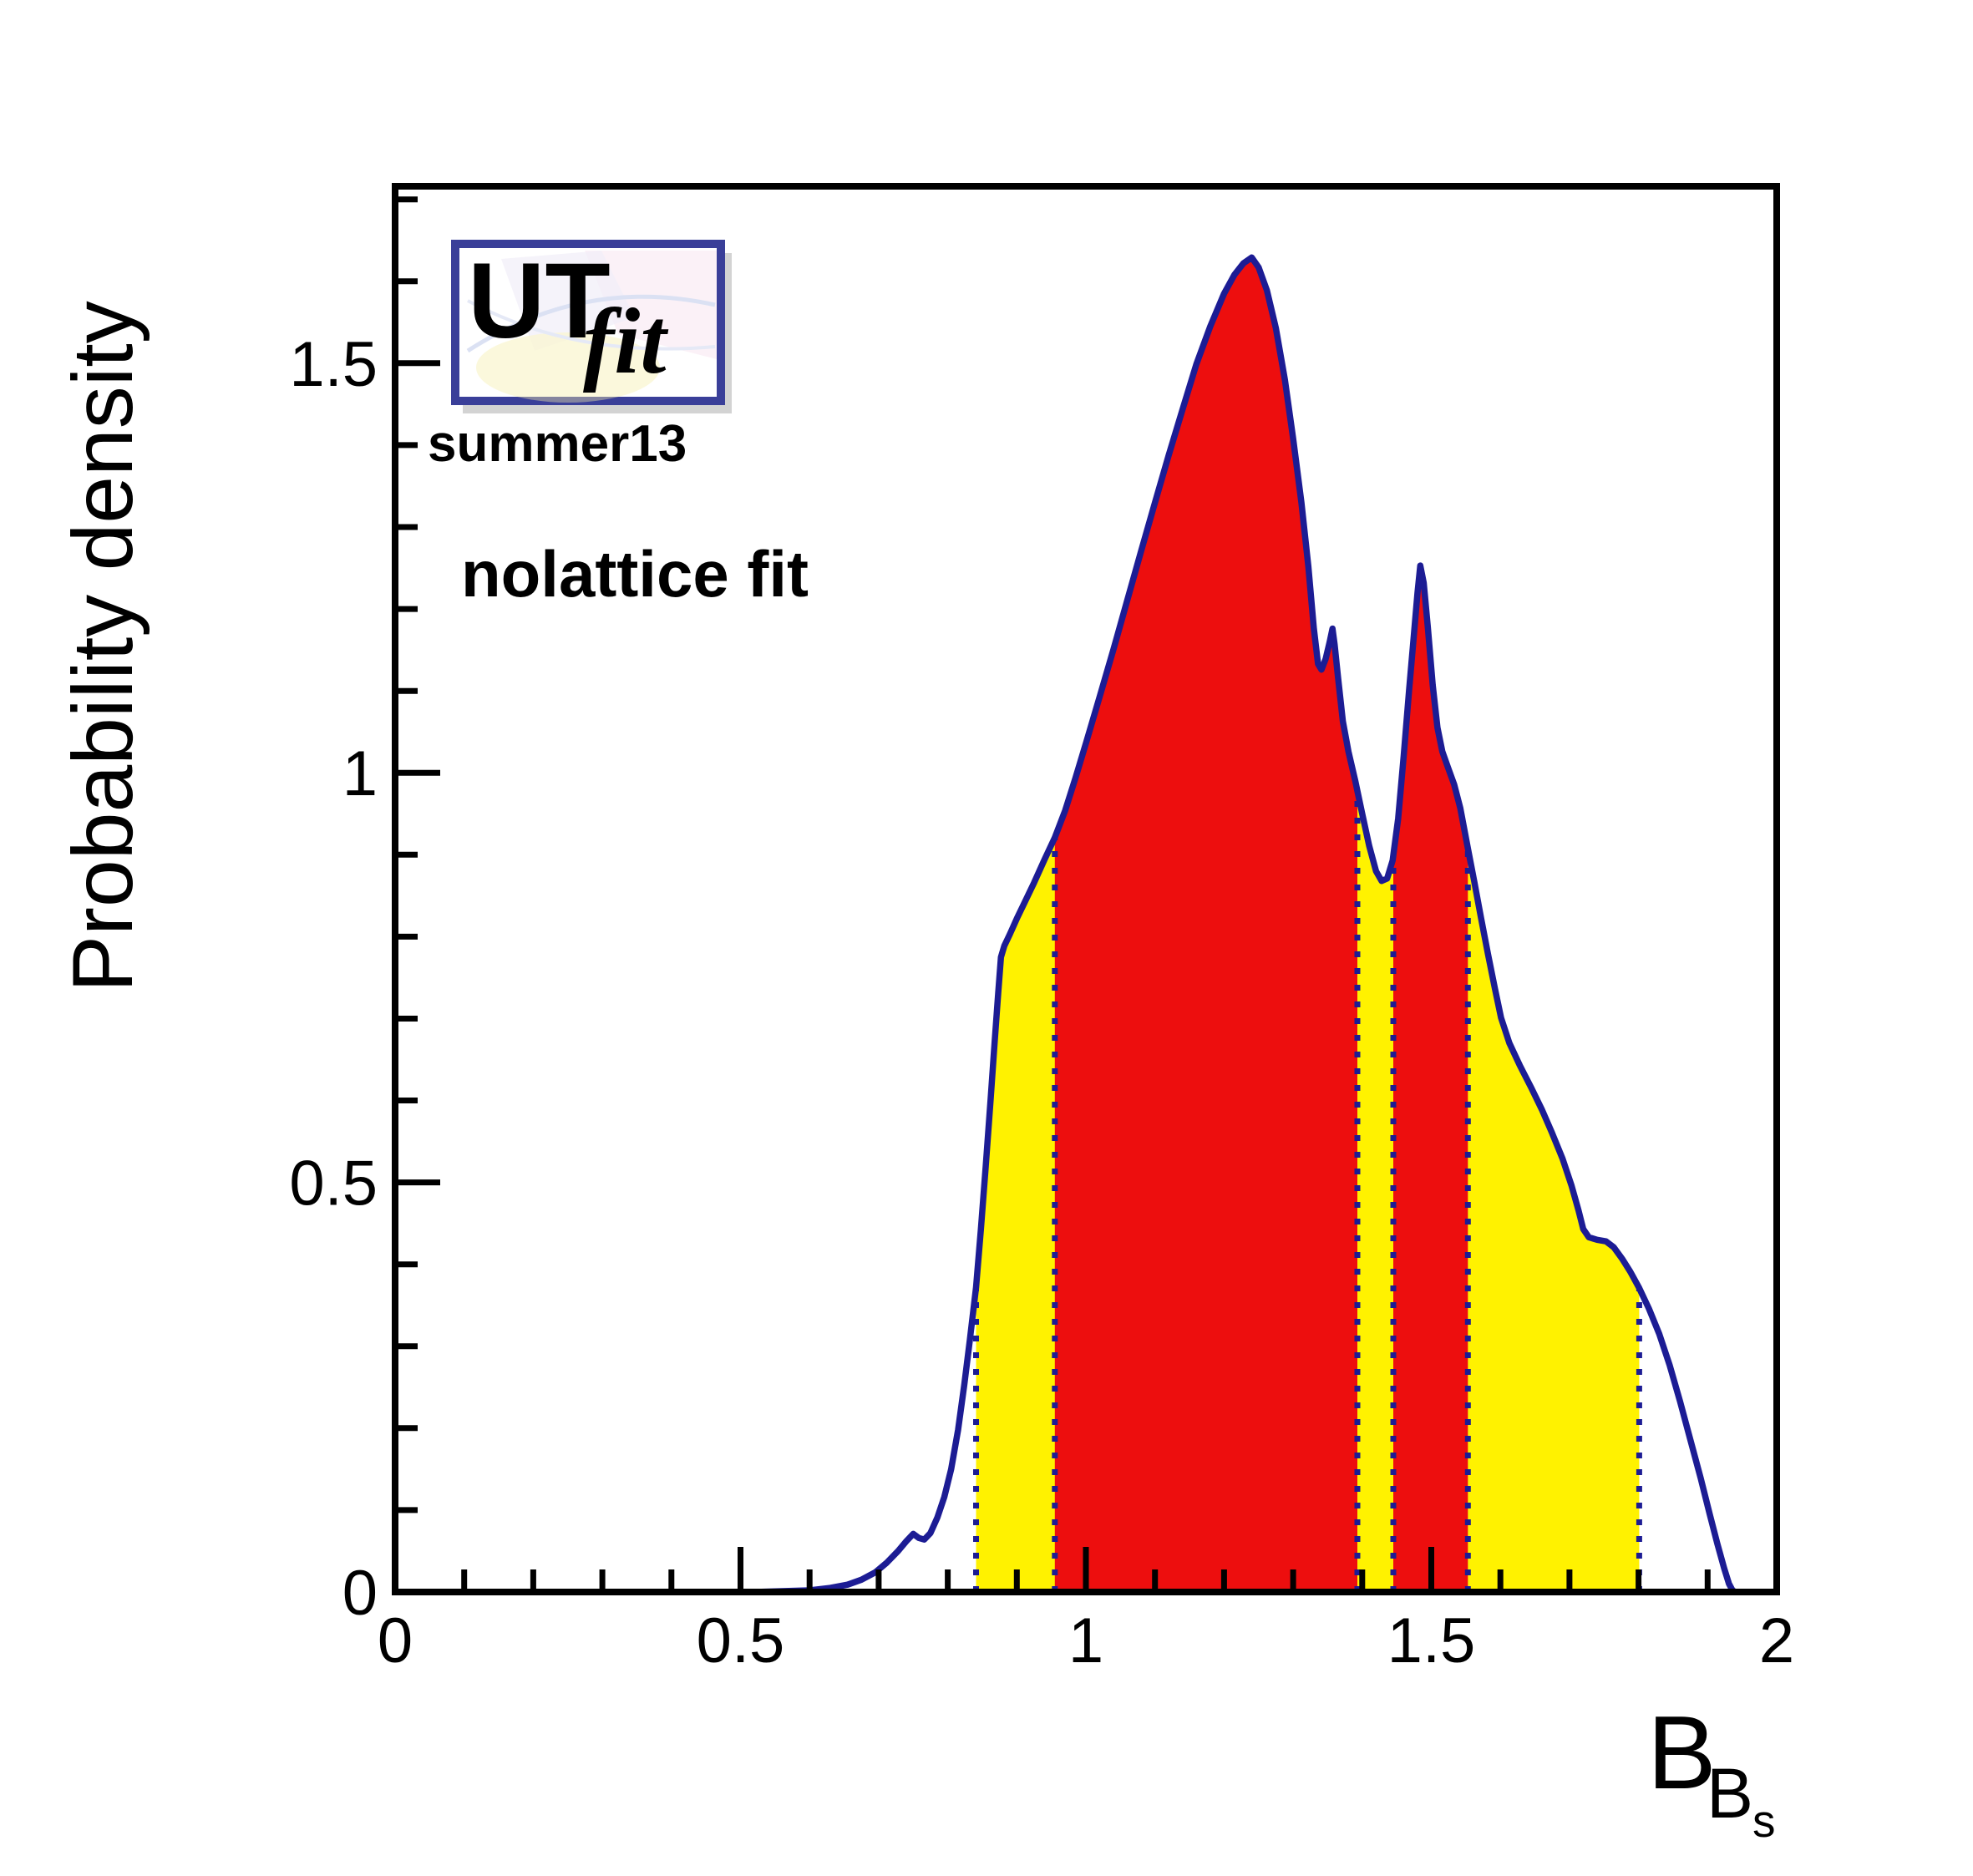 This screenshot has height=1876, width=1973. Describe the element at coordinates (333, 364) in the screenshot. I see `y-tick-label: 1.5` at that location.